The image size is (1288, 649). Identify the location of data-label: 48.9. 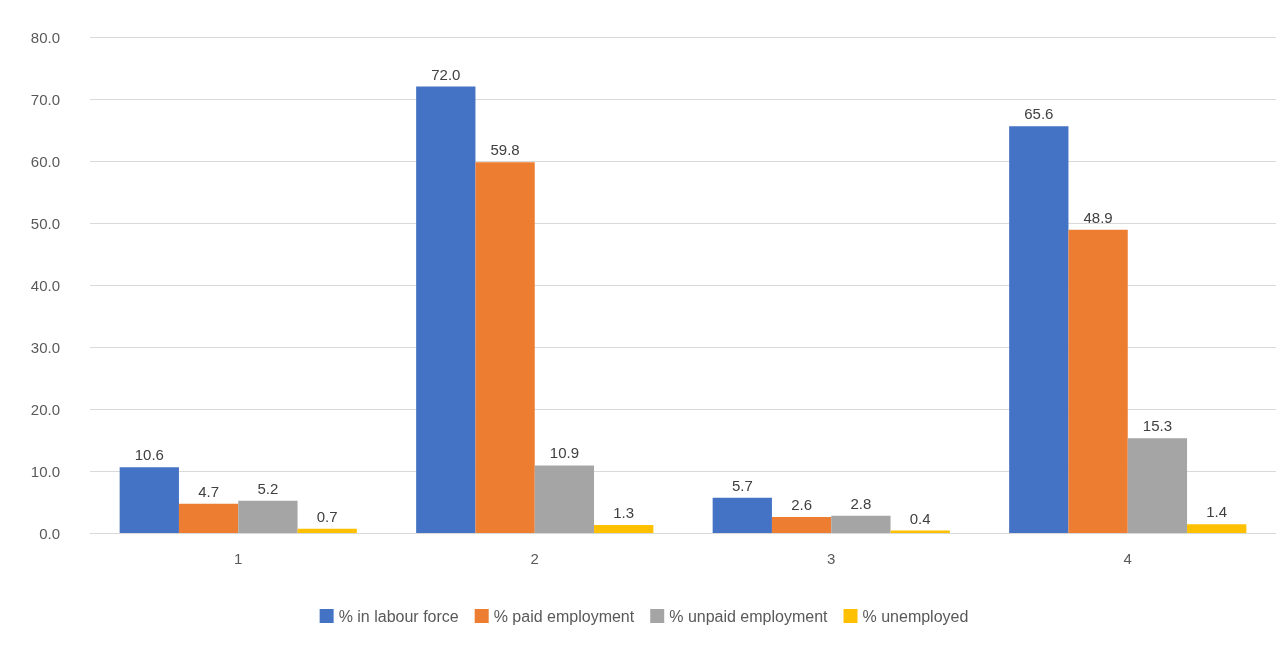
(1098, 217).